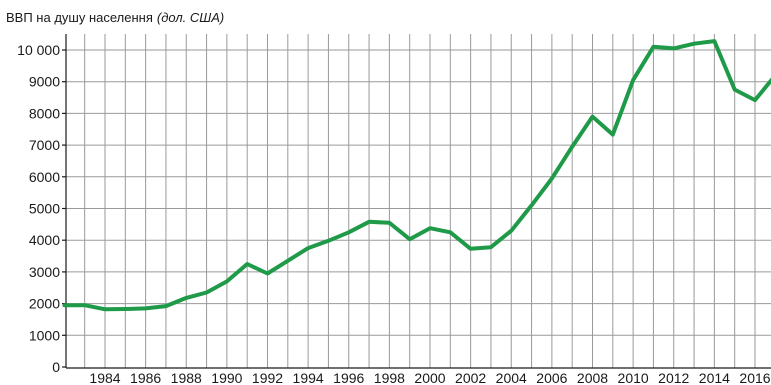 The width and height of the screenshot is (771, 385). I want to click on y-tick-label: 0, so click(56, 367).